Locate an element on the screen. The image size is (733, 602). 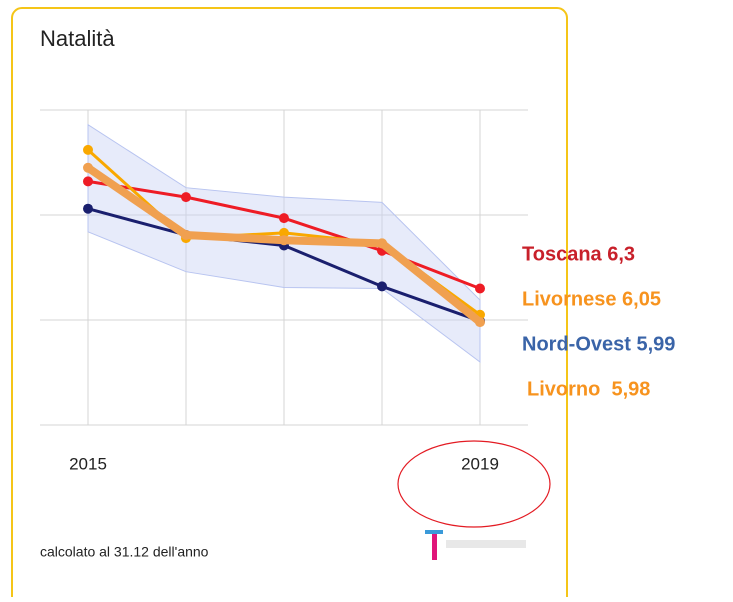
legend-label: Nord-Ovest 5,99 is located at coordinates (598, 344).